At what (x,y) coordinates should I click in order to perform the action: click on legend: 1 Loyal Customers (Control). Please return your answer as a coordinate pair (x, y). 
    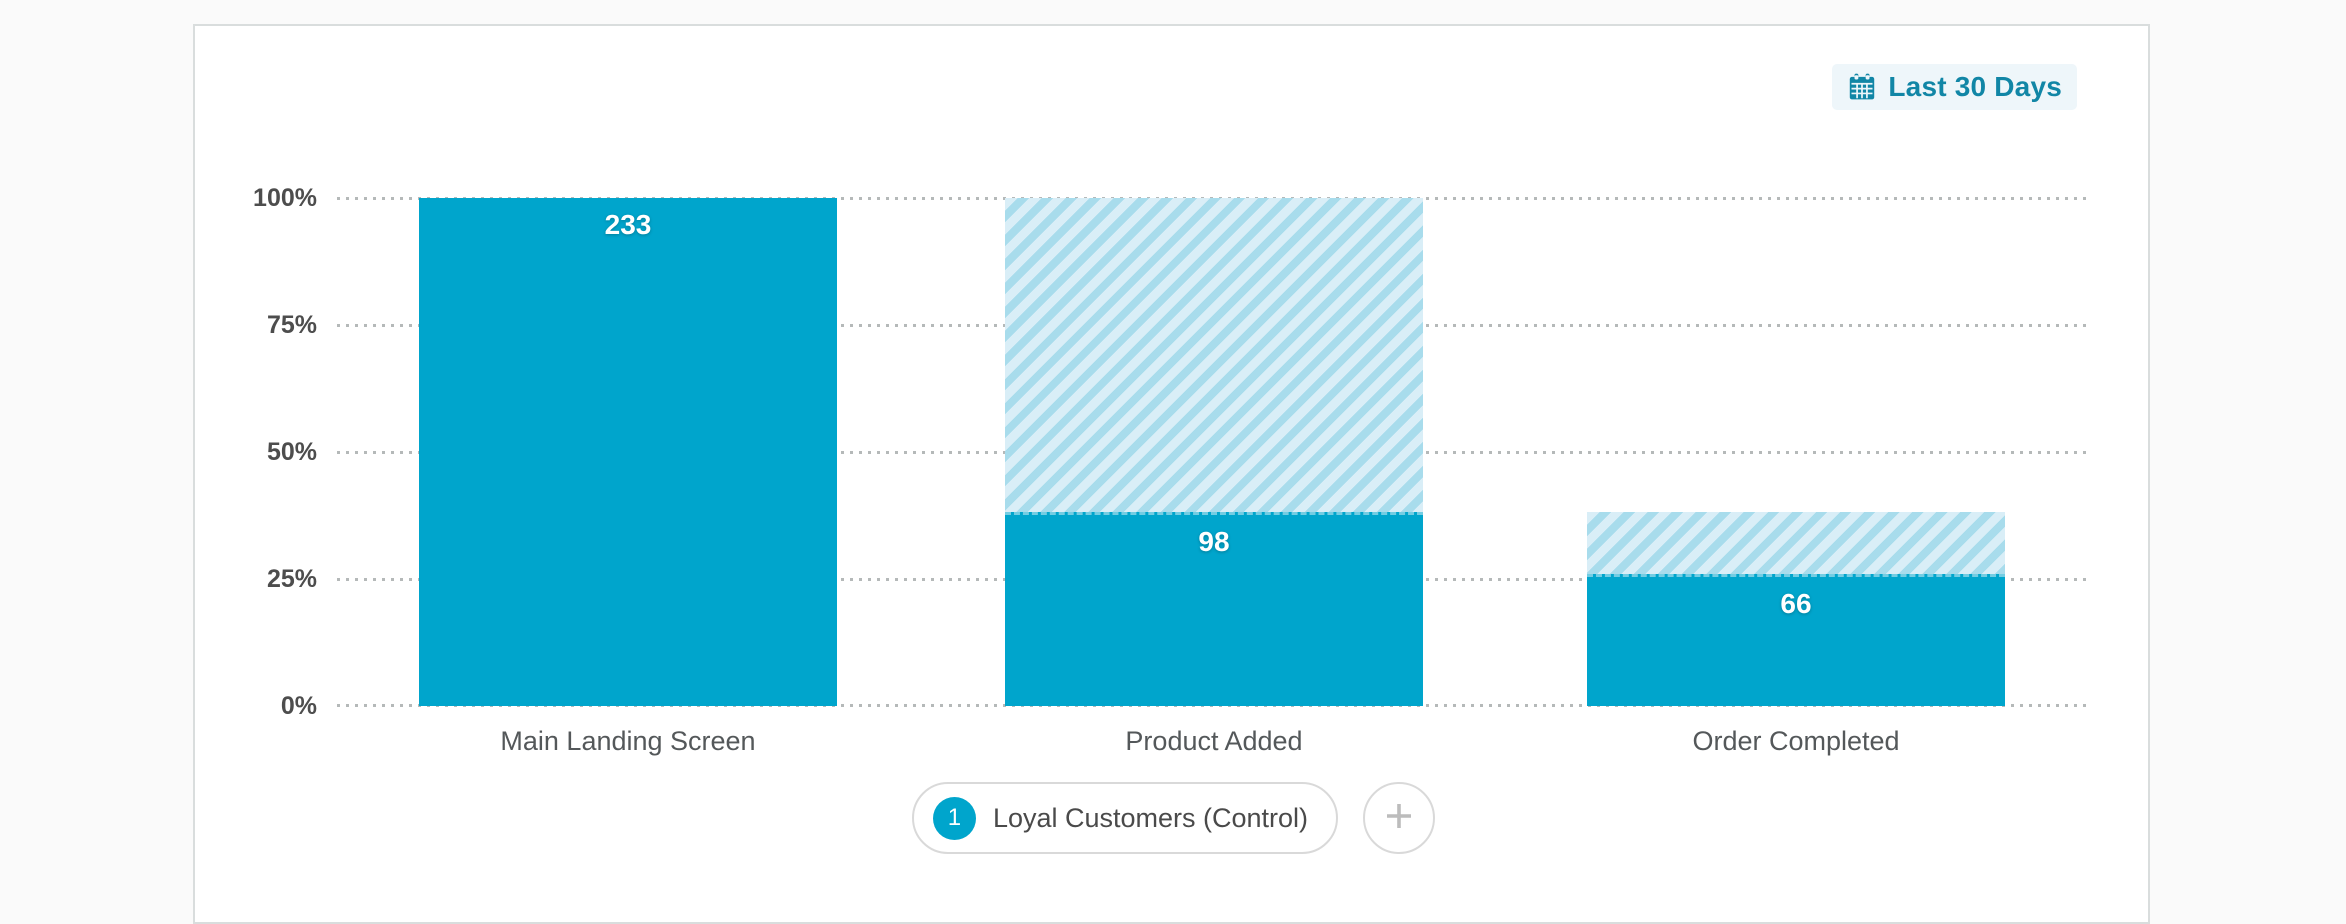
    Looking at the image, I should click on (1173, 818).